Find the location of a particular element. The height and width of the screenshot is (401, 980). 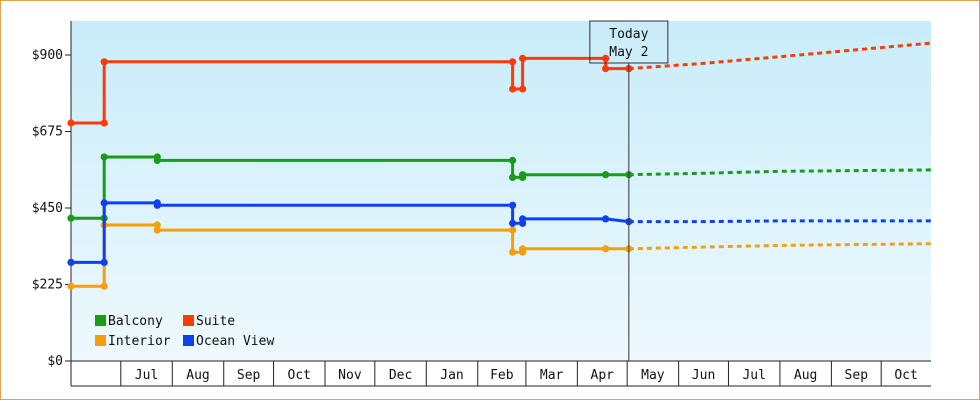

today-date: May 2 is located at coordinates (628, 52).